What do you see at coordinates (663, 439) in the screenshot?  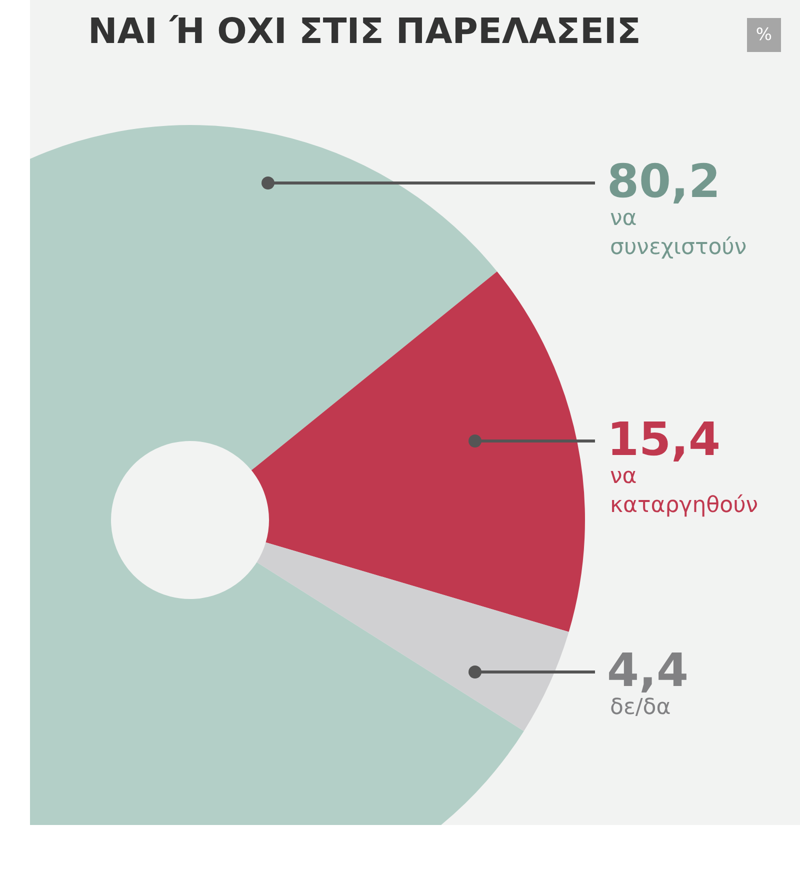 I see `data-label: 15,4` at bounding box center [663, 439].